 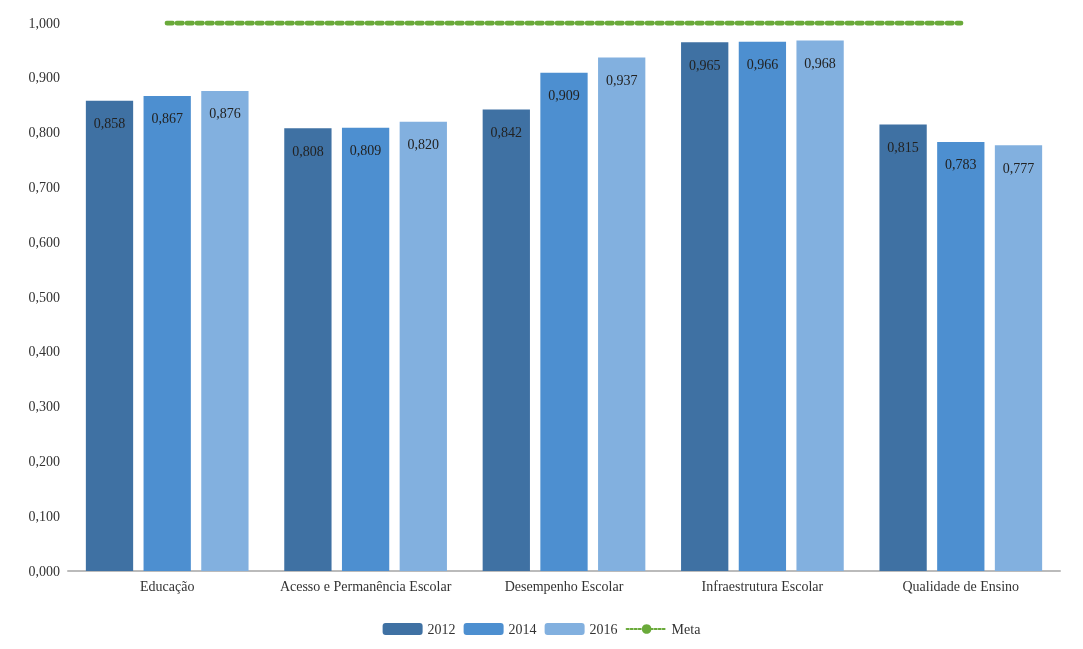 I want to click on legend-label: Meta, so click(x=686, y=629).